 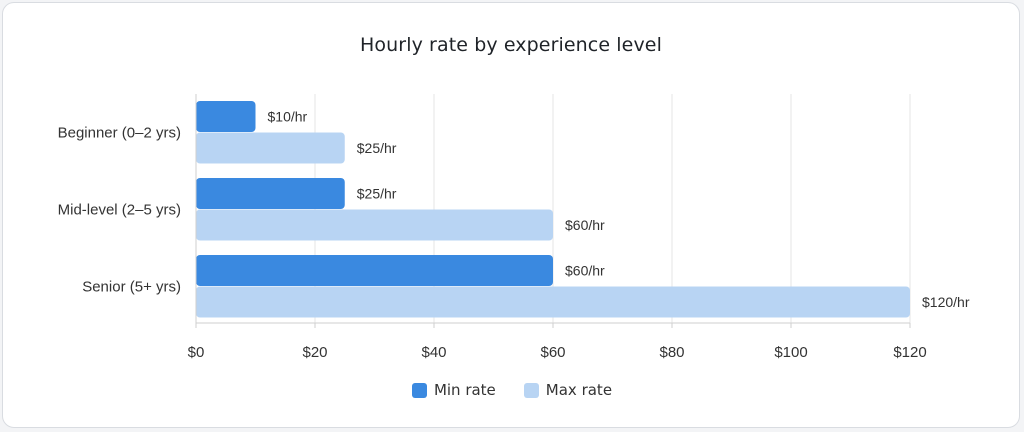 What do you see at coordinates (552, 352) in the screenshot?
I see `x-tick-label: $60` at bounding box center [552, 352].